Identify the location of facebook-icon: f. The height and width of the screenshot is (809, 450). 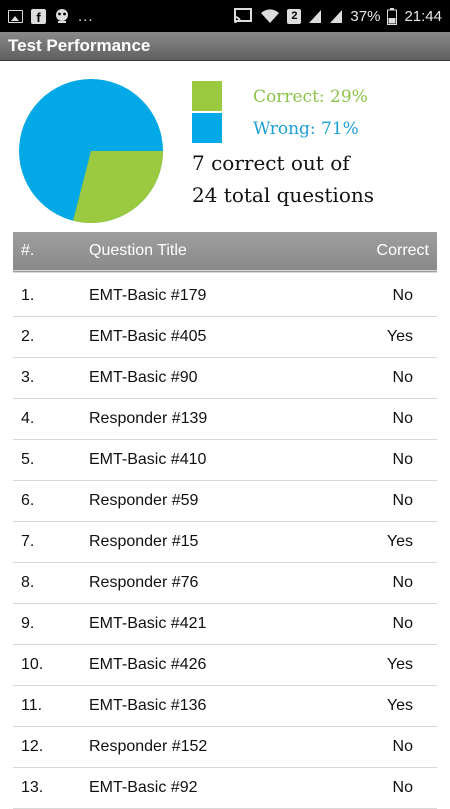
(38, 16).